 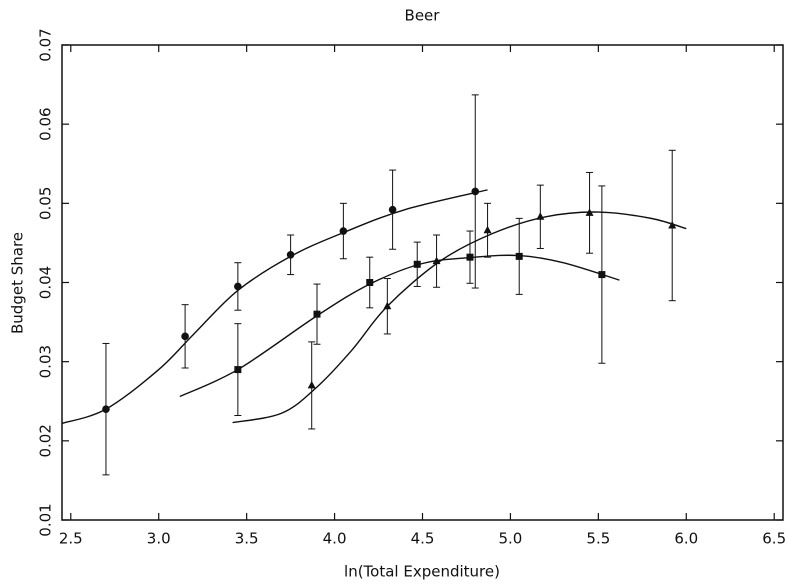 I want to click on y-tick-label: 0.01, so click(x=46, y=519).